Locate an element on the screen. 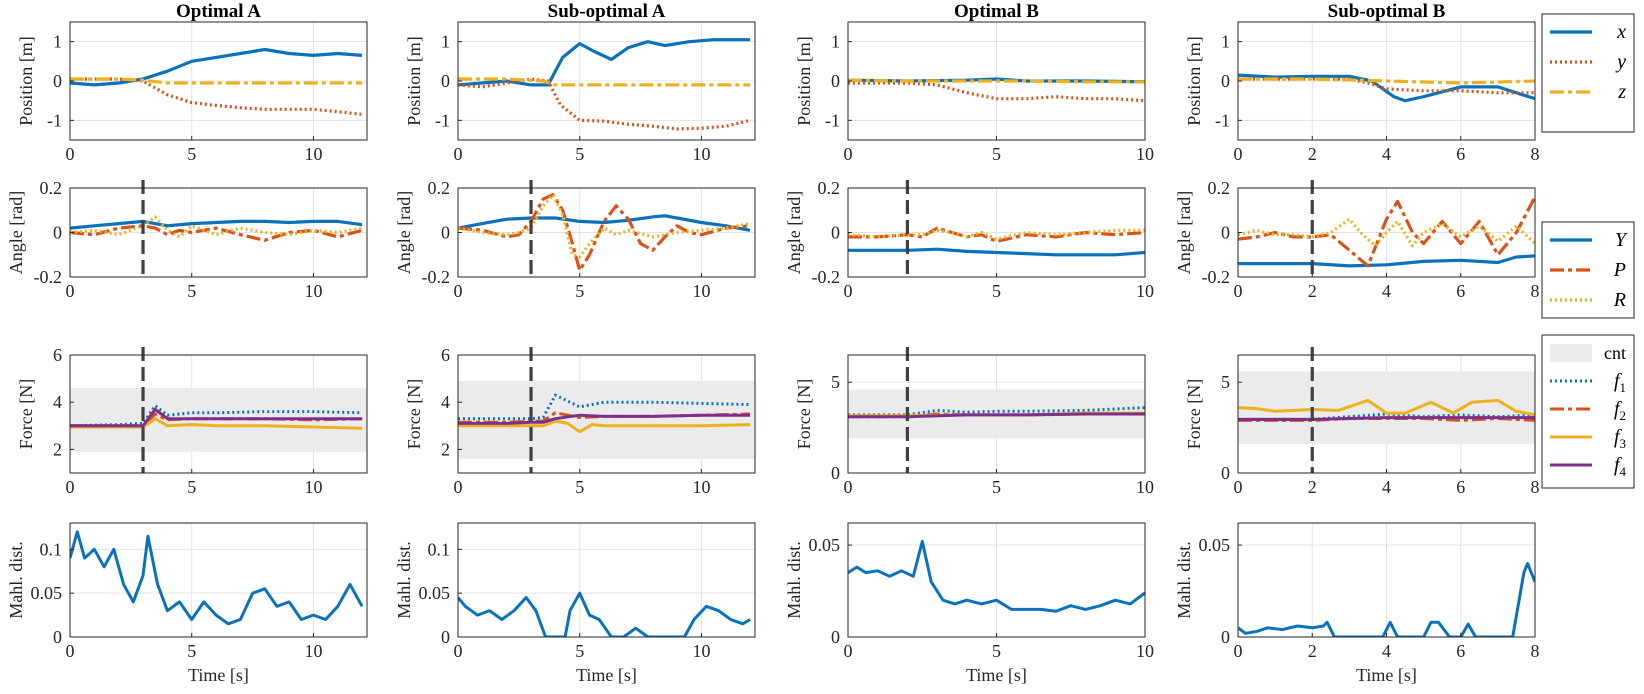 The height and width of the screenshot is (694, 1644). y-axis-label: Angle [rad] is located at coordinates (794, 232).